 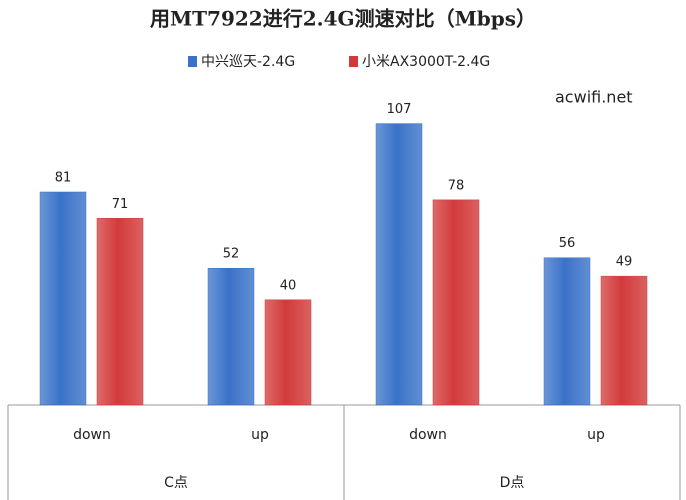 What do you see at coordinates (594, 97) in the screenshot?
I see `watermark: acwifi.net` at bounding box center [594, 97].